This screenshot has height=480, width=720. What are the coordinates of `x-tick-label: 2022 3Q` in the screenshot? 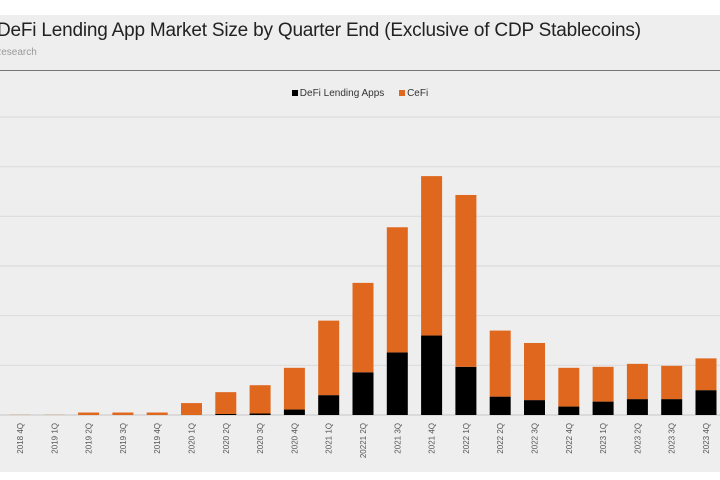 It's located at (535, 438).